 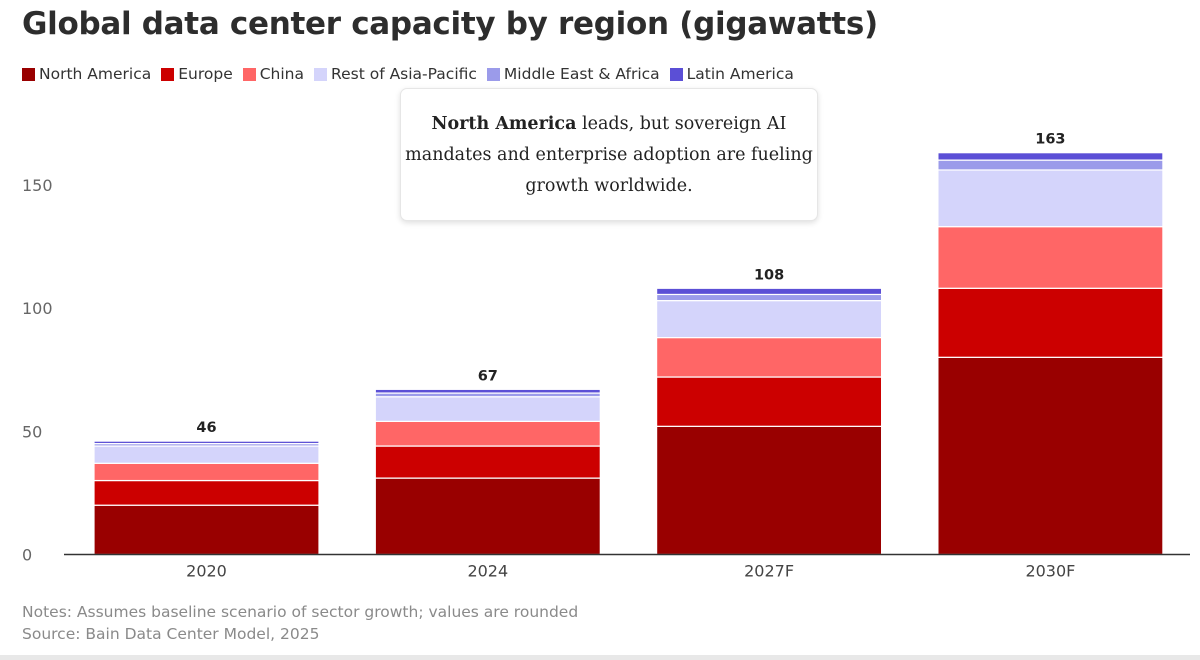 I want to click on bar-total-label: 67, so click(x=488, y=376).